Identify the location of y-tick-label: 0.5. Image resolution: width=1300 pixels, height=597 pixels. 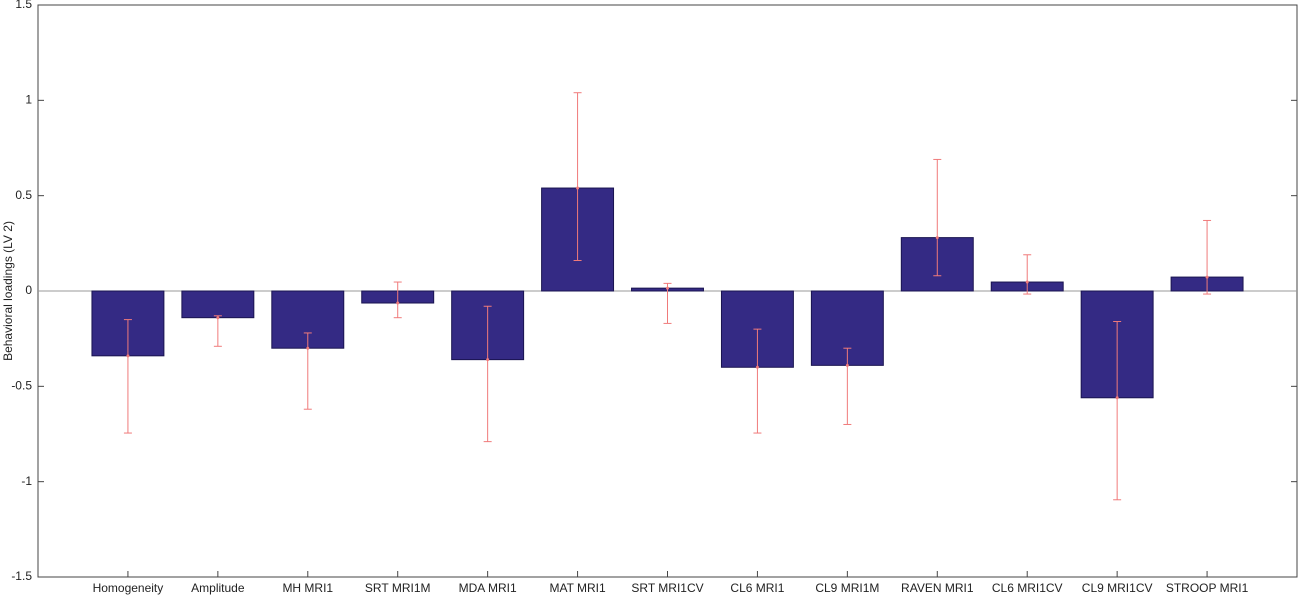
(23, 195).